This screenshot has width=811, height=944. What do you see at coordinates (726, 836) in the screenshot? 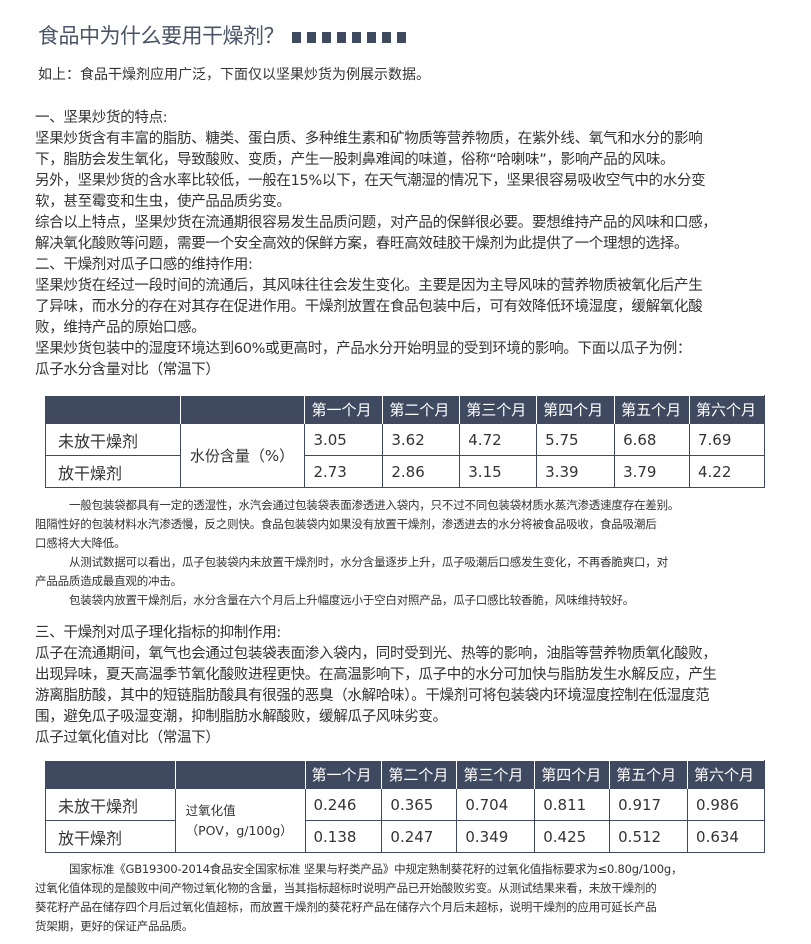
I see `table-cell: 0.634` at bounding box center [726, 836].